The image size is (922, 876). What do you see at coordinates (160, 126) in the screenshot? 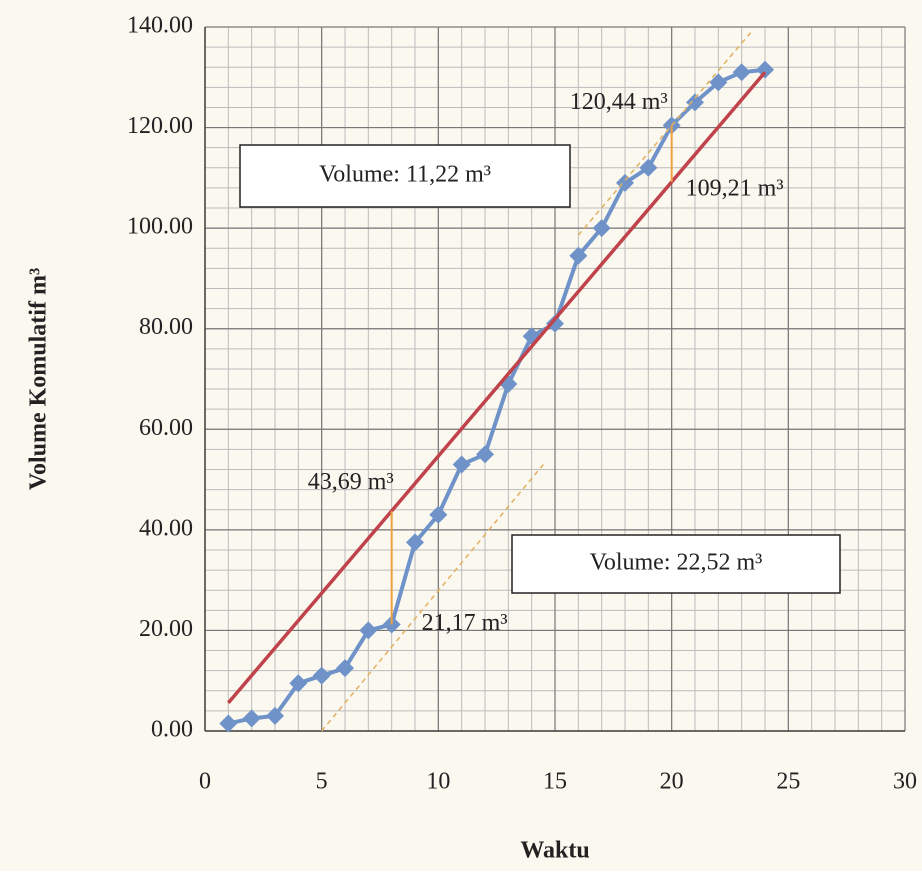
I see `y-tick-label: 120.00` at bounding box center [160, 126].